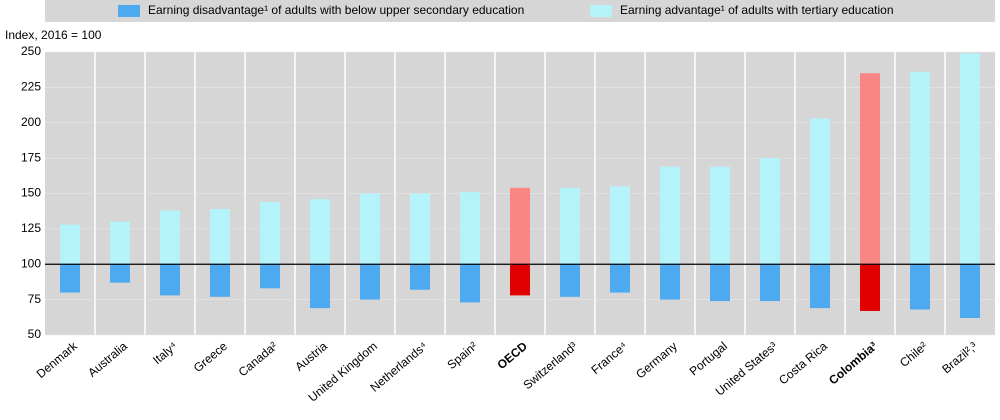  Describe the element at coordinates (35, 299) in the screenshot. I see `y-tick-label: 75` at that location.